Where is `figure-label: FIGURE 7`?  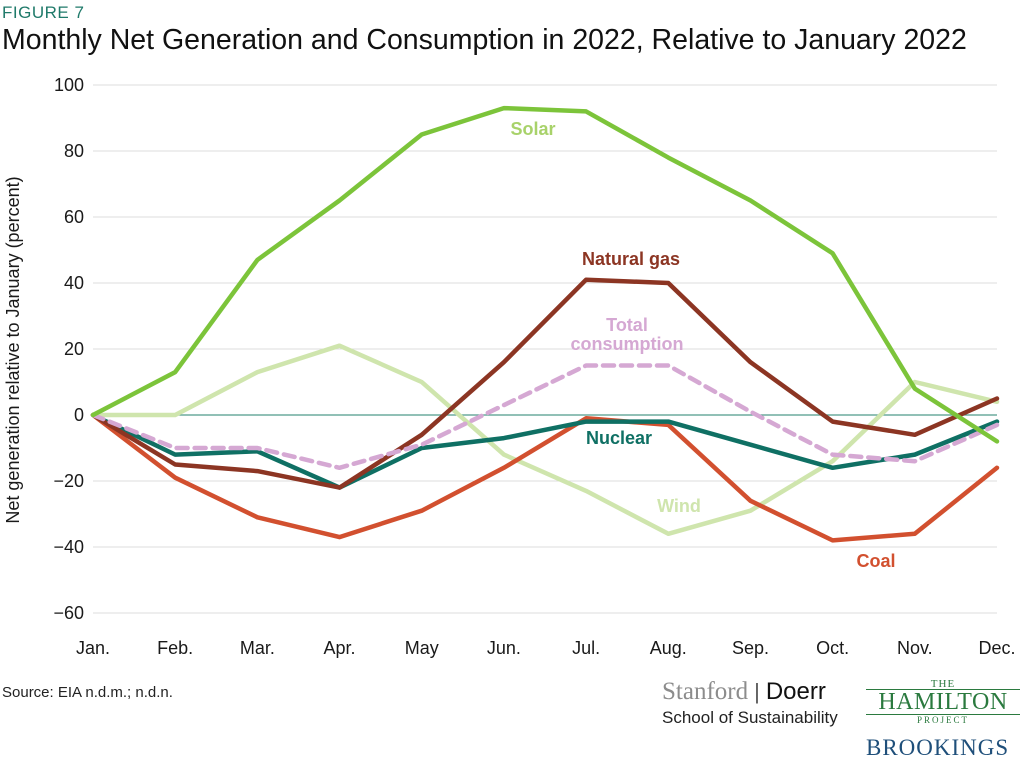
figure-label: FIGURE 7 is located at coordinates (43, 12).